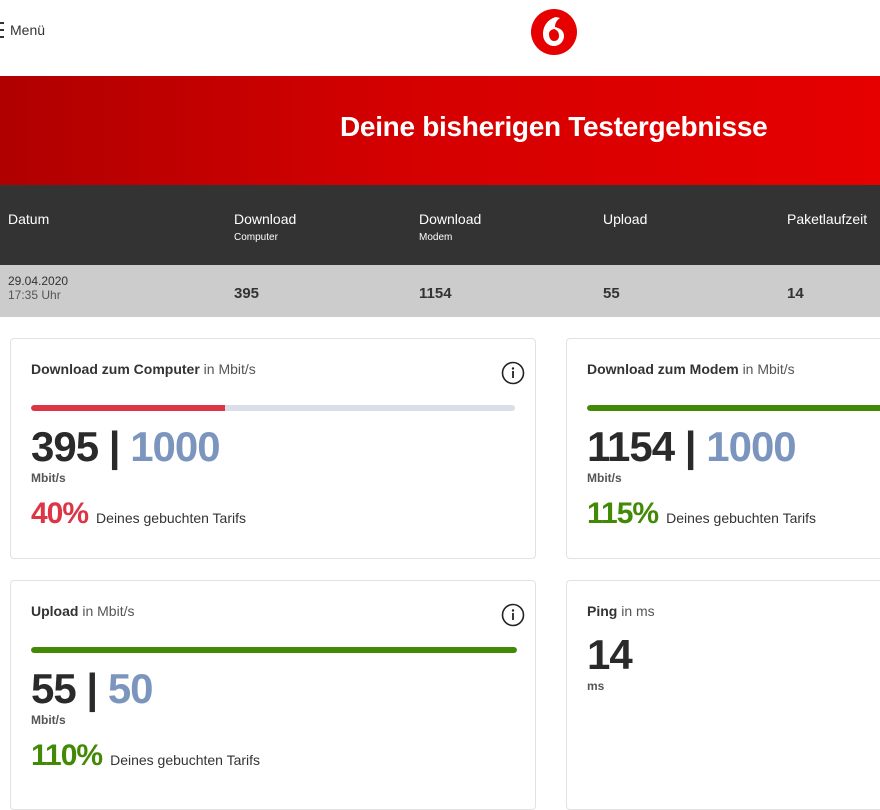 Image resolution: width=880 pixels, height=810 pixels. I want to click on percent-row: 115% Deines gebuchten Tarifs, so click(701, 514).